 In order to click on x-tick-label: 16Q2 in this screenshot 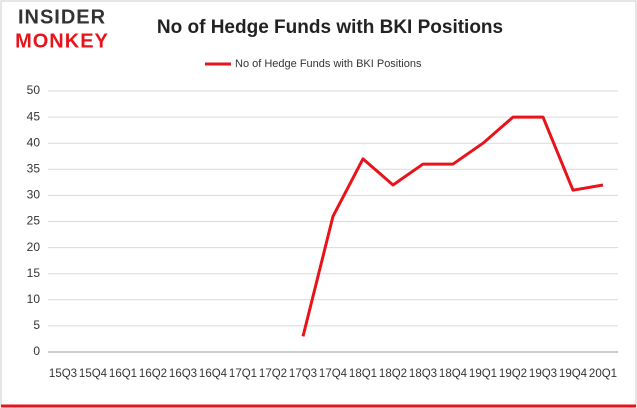, I will do `click(153, 374)`.